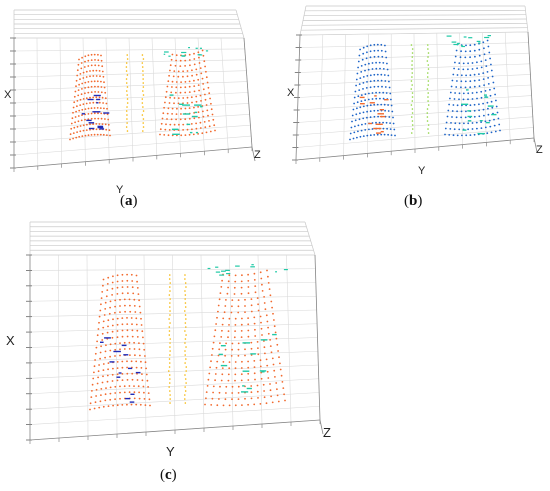 The width and height of the screenshot is (550, 491). Describe the element at coordinates (291, 93) in the screenshot. I see `panel-b-x-axis-label: X` at that location.